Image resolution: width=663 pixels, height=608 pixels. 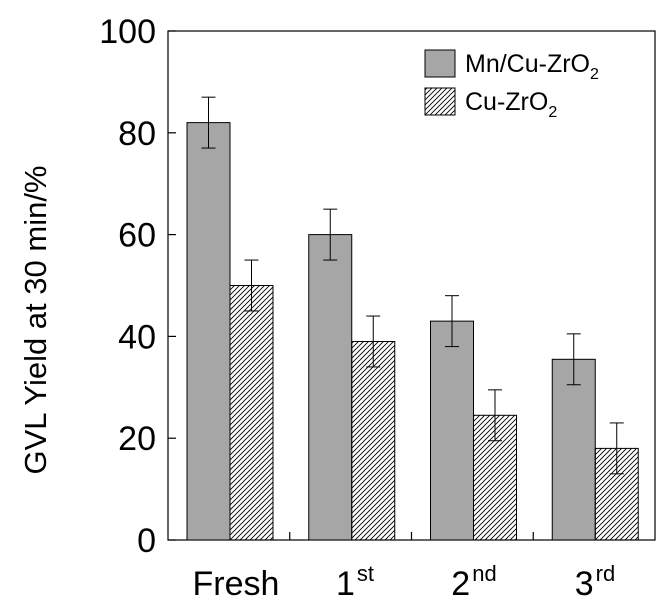 What do you see at coordinates (595, 582) in the screenshot?
I see `x-category-label: 3rd` at bounding box center [595, 582].